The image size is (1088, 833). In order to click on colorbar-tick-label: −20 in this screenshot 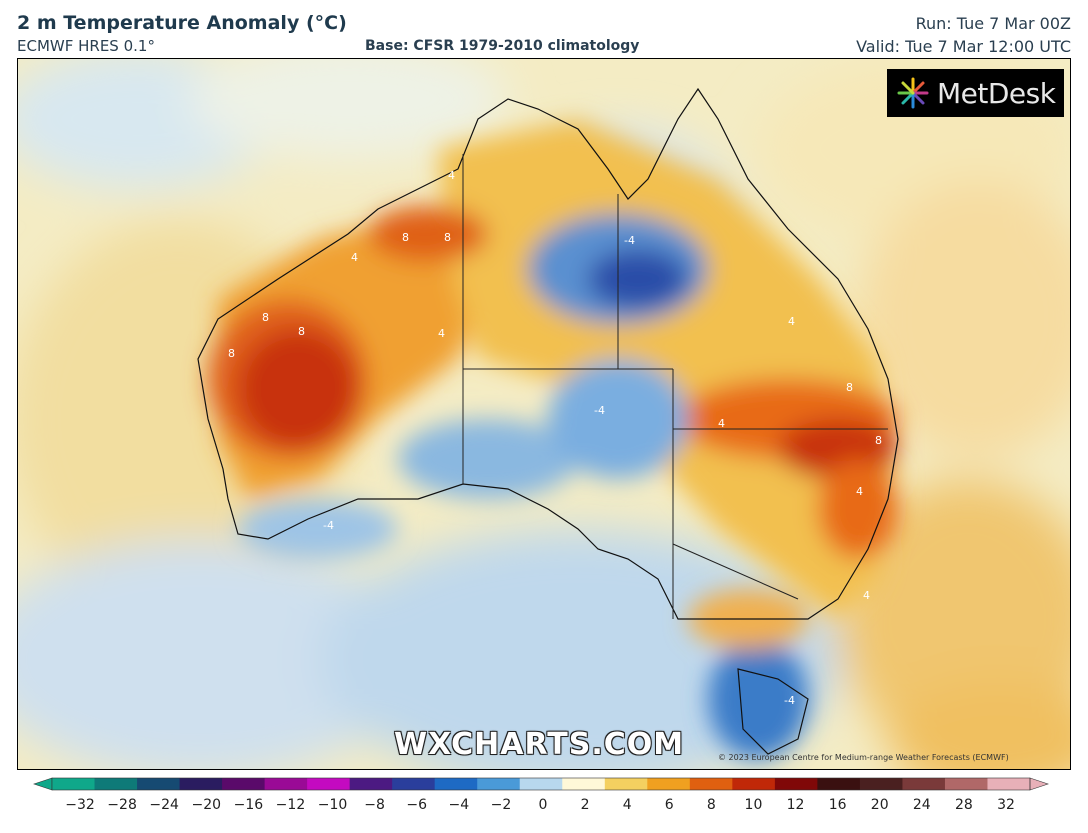, I will do `click(206, 805)`.